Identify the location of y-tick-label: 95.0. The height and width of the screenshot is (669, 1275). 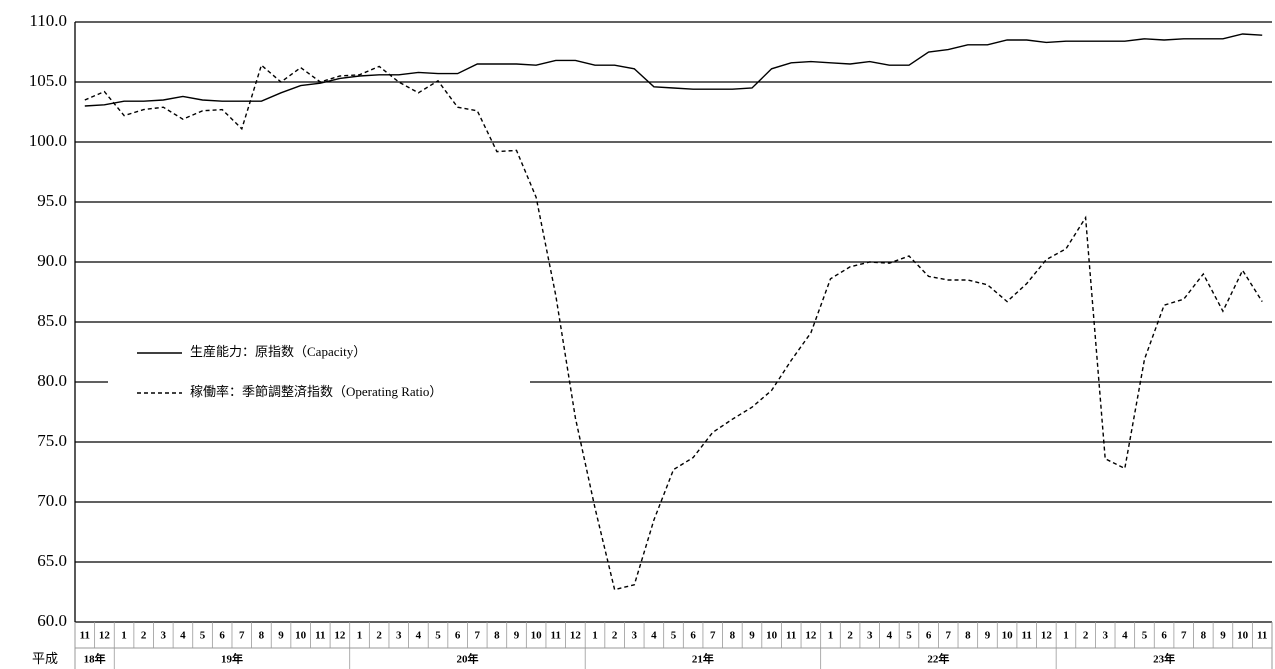
(52, 200).